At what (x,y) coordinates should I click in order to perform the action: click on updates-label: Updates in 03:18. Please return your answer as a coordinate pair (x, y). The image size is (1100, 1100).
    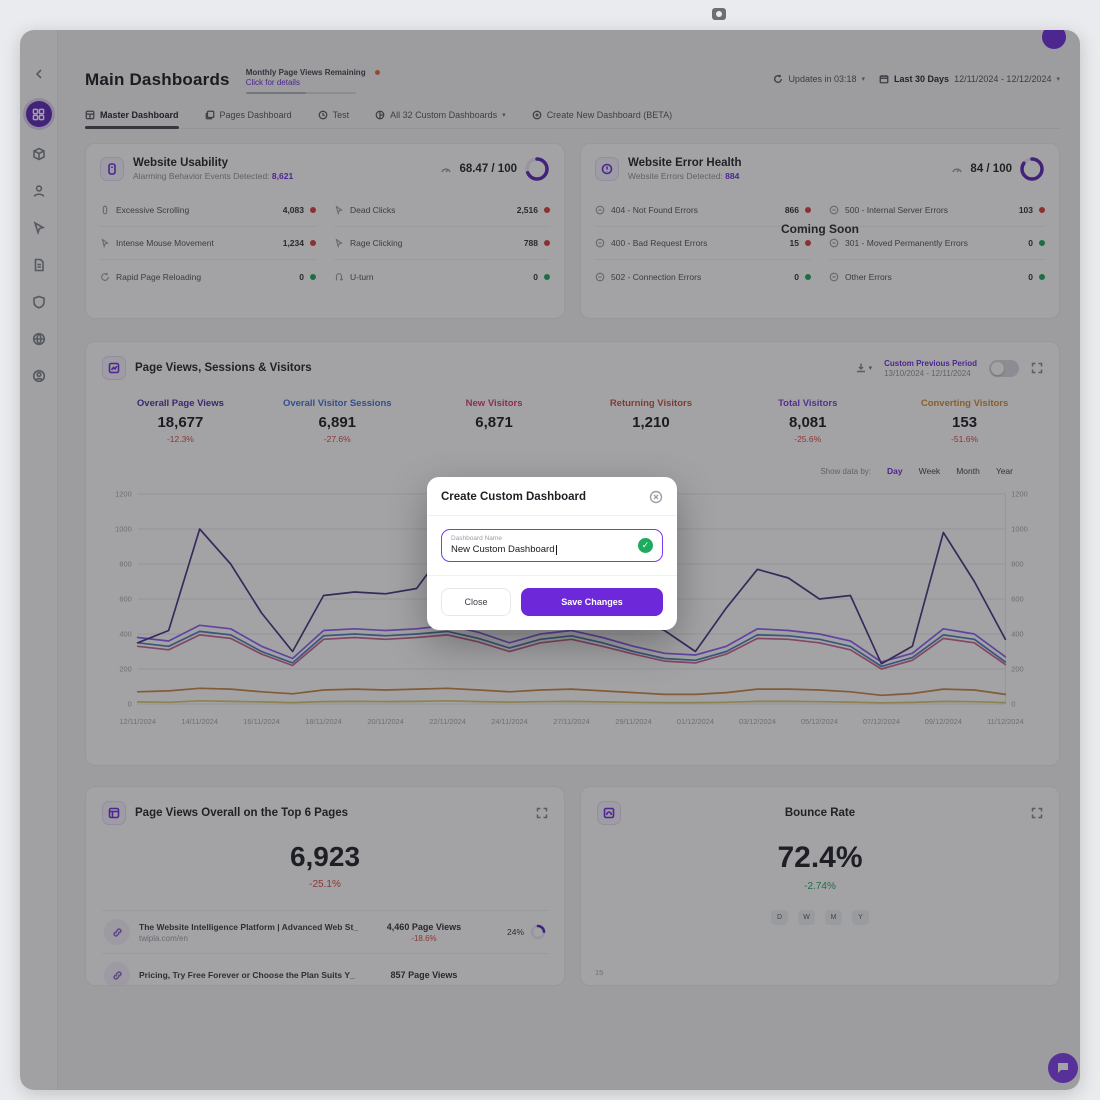
    Looking at the image, I should click on (822, 79).